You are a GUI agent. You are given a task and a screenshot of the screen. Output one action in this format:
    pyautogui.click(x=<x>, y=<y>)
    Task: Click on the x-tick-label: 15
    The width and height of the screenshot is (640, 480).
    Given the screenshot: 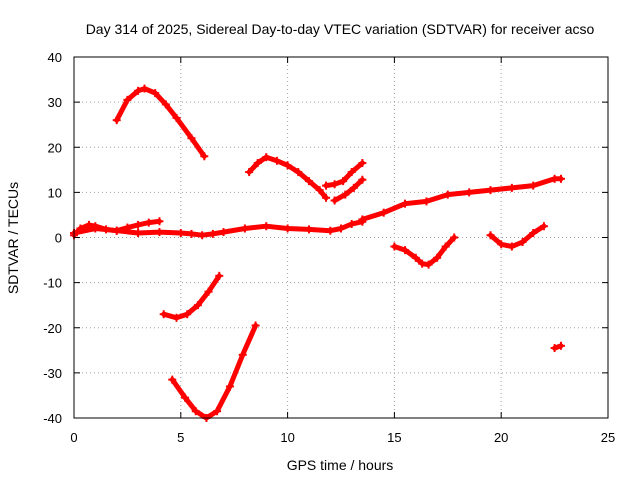 What is the action you would take?
    pyautogui.click(x=394, y=437)
    